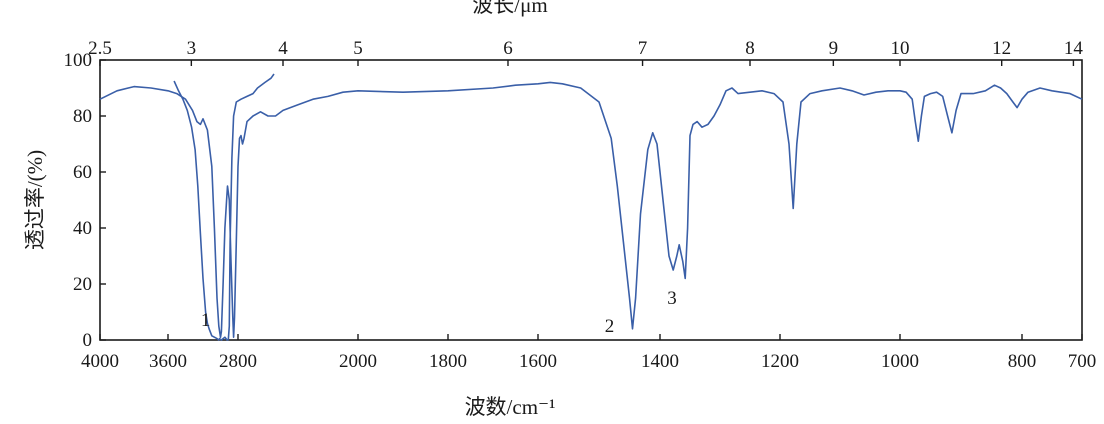 The image size is (1104, 424). Describe the element at coordinates (206, 320) in the screenshot. I see `peak-label-1: 1` at that location.